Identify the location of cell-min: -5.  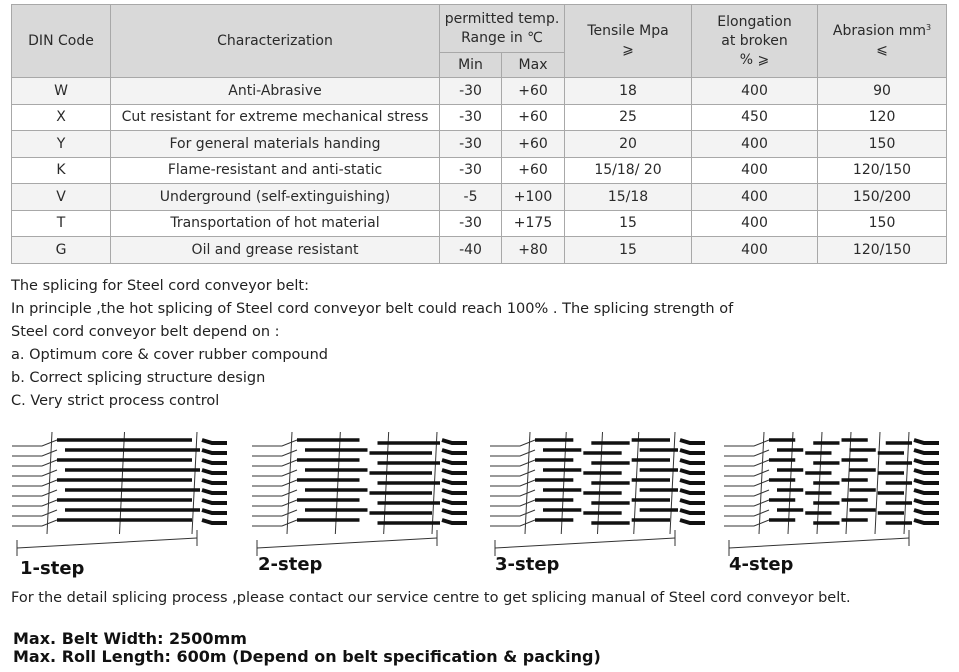
(470, 197).